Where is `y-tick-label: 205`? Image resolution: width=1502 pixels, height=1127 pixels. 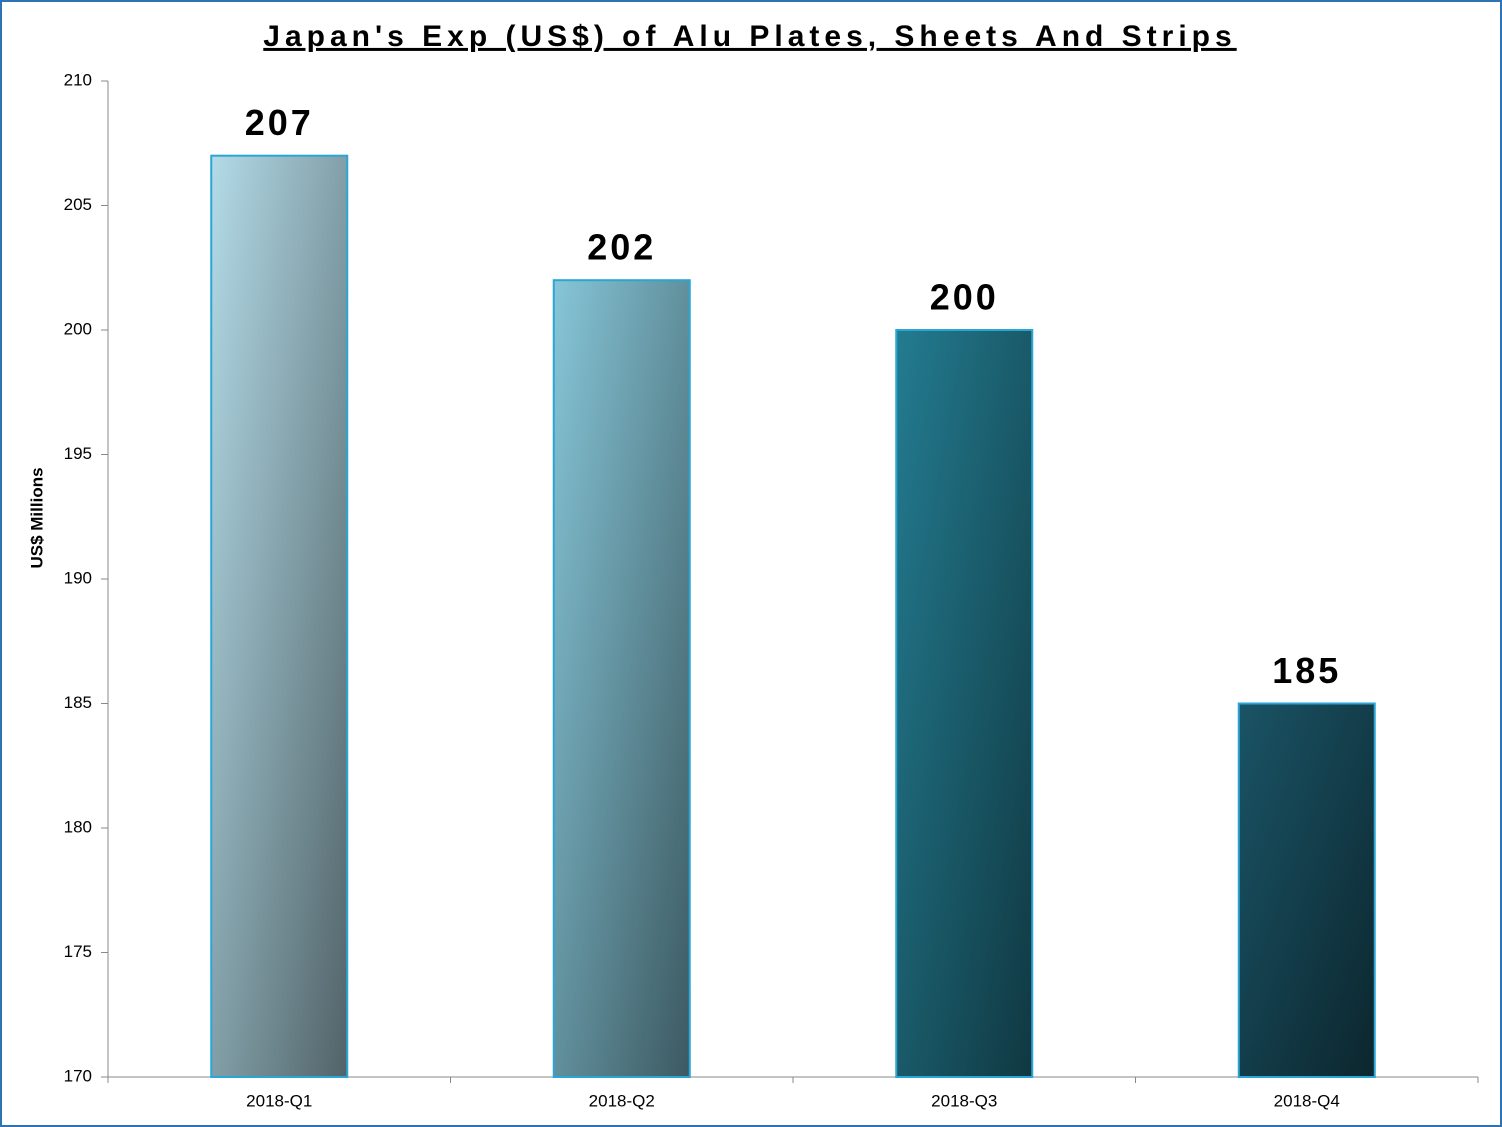
y-tick-label: 205 is located at coordinates (78, 204).